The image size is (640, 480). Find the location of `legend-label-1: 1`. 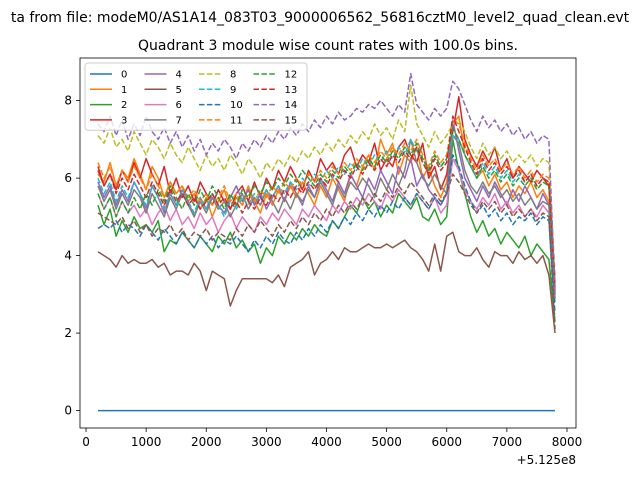

legend-label-1: 1 is located at coordinates (124, 90).